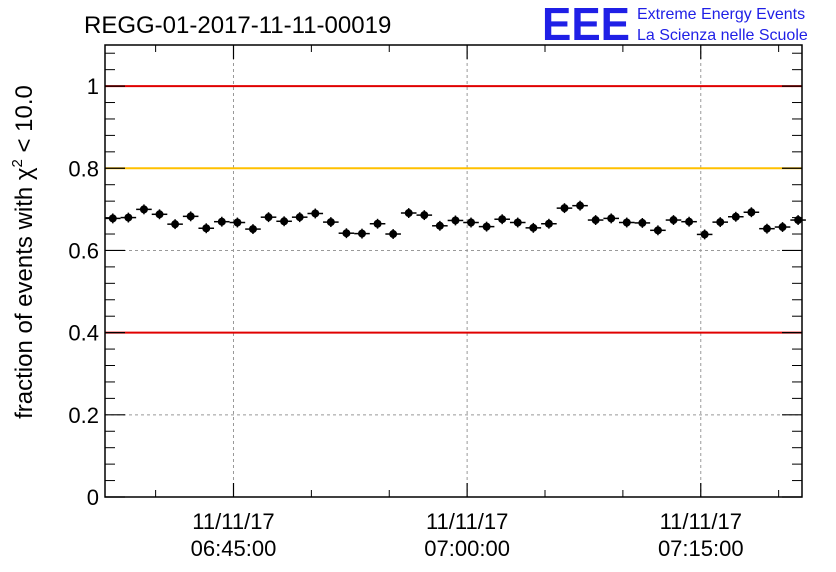 This screenshot has width=836, height=572. Describe the element at coordinates (237, 25) in the screenshot. I see `chart-title: REGG-01-2017-11-11-00019` at that location.